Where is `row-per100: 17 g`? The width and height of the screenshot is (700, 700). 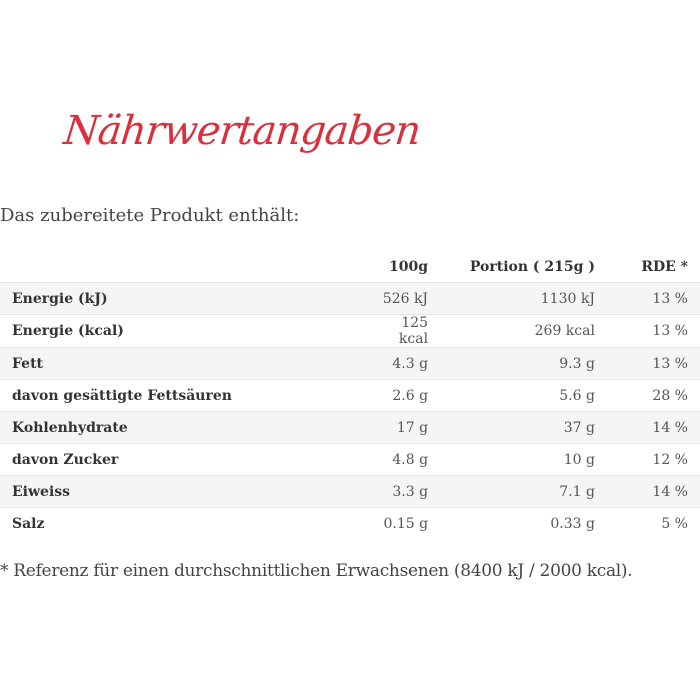
row-per100: 17 g is located at coordinates (404, 427).